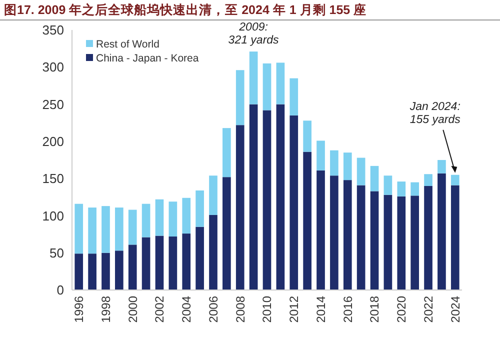 The width and height of the screenshot is (500, 337). What do you see at coordinates (401, 309) in the screenshot?
I see `x-tick-label: 2020` at bounding box center [401, 309].